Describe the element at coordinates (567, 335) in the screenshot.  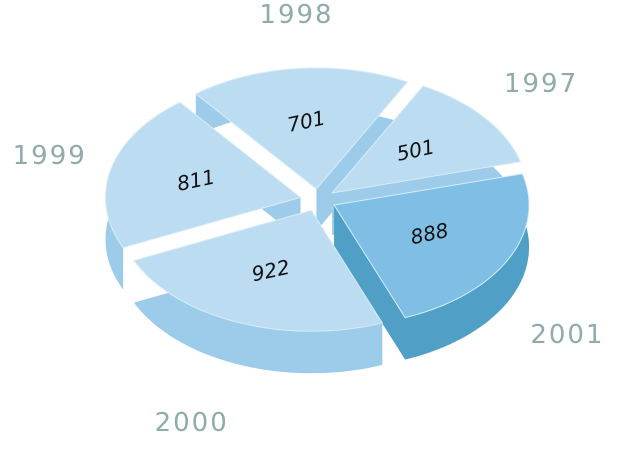
I see `category-label: 2001` at that location.